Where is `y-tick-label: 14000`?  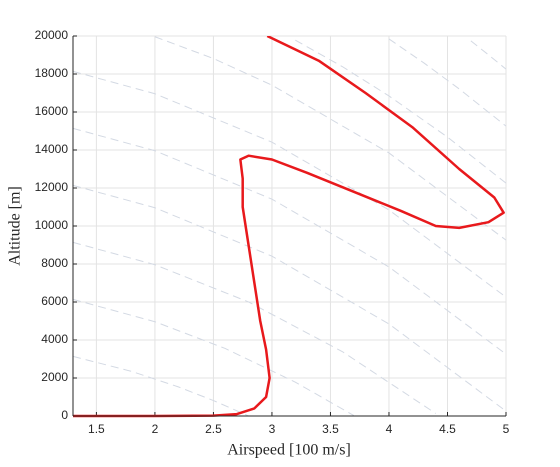
y-tick-label: 14000 is located at coordinates (52, 149).